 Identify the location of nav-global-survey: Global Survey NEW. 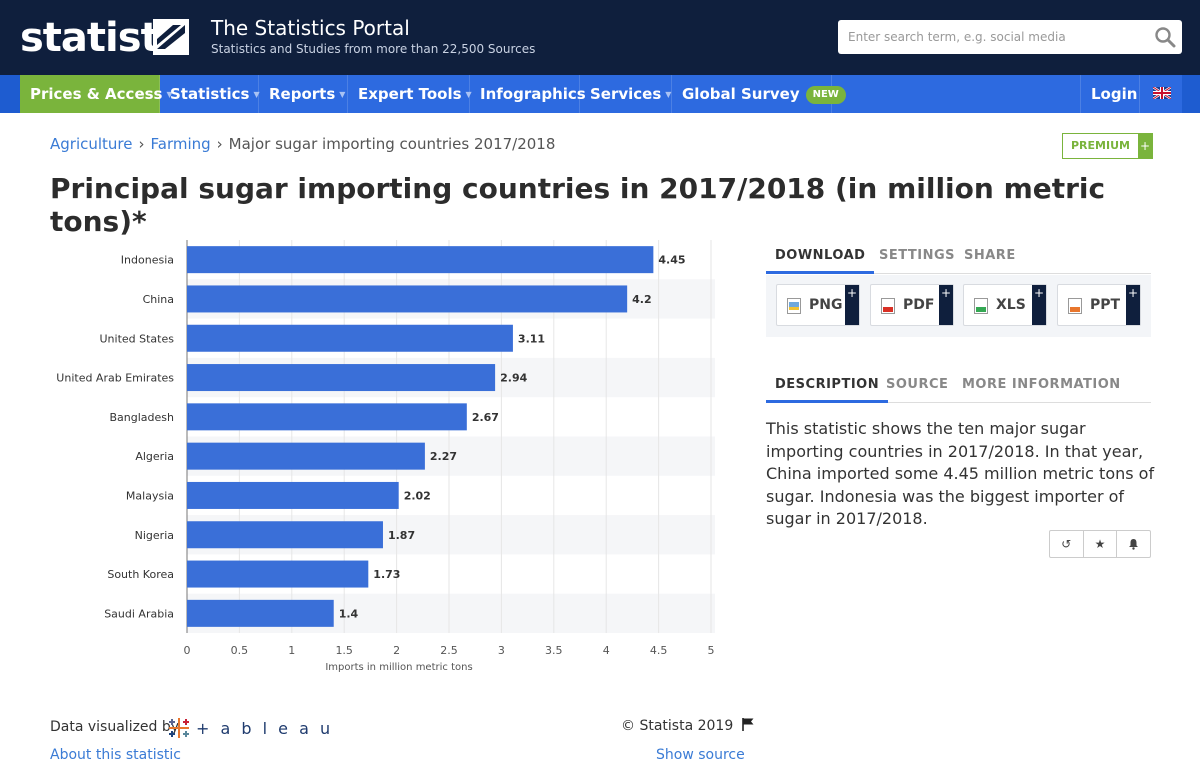
(759, 94).